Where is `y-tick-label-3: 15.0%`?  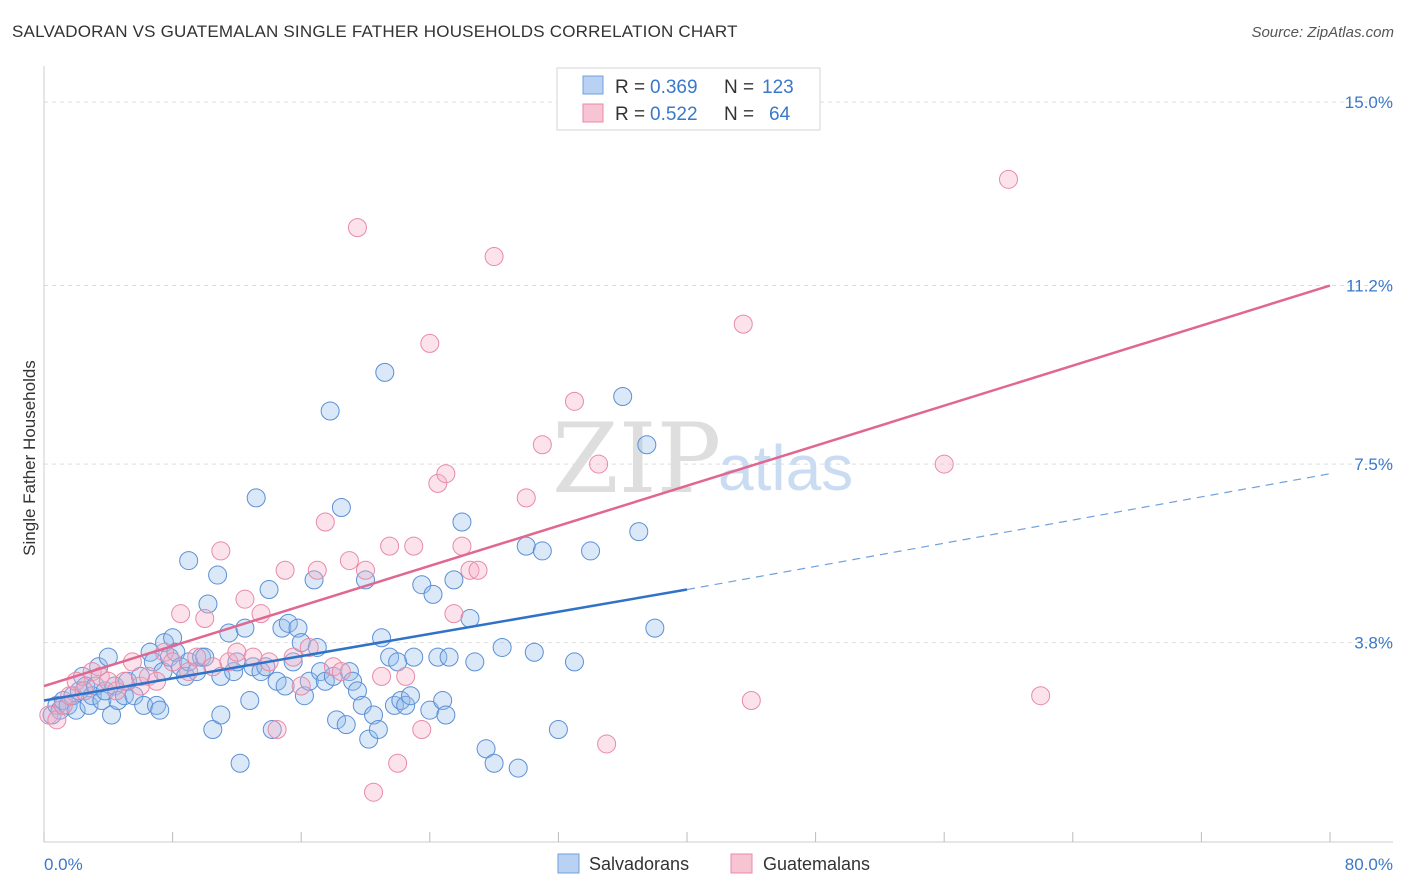 y-tick-label-3: 15.0% is located at coordinates (1369, 102).